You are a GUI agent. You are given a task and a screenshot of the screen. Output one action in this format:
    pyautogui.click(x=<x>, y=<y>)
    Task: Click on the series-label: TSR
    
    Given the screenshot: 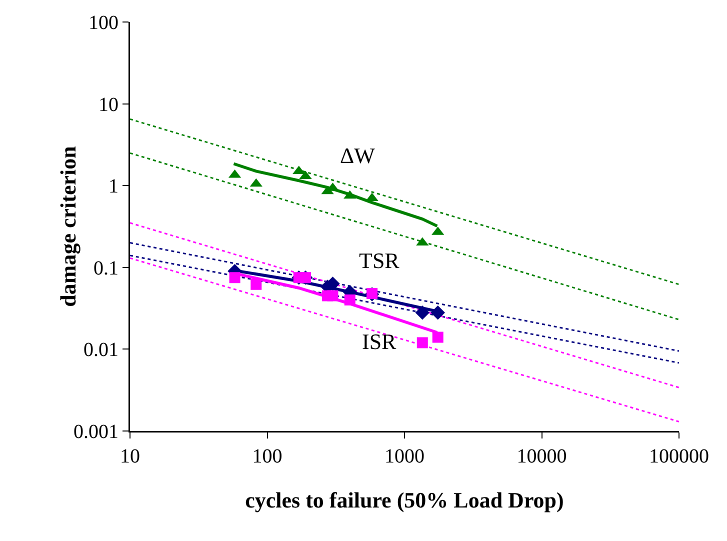 What is the action you would take?
    pyautogui.click(x=379, y=260)
    